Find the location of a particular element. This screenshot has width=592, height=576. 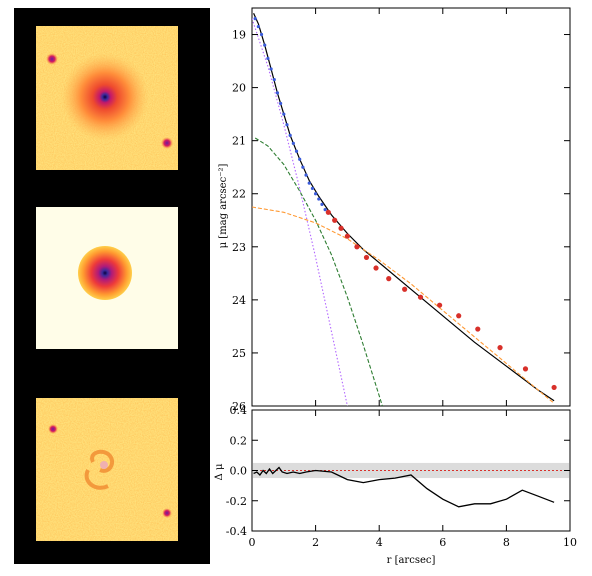

bottom-y-tick-label: 0.4 is located at coordinates (239, 410).